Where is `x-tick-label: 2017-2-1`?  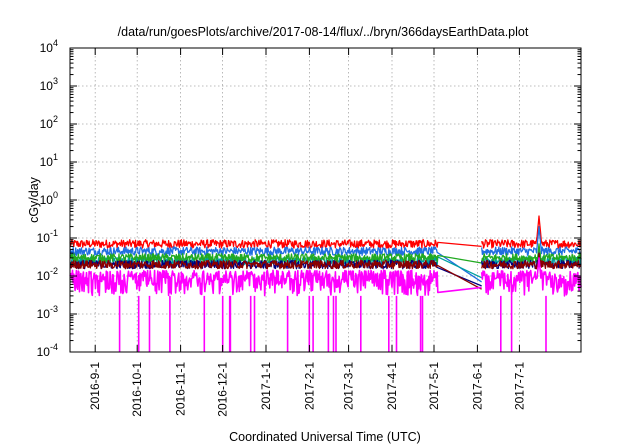 x-tick-label: 2017-2-1 is located at coordinates (309, 386).